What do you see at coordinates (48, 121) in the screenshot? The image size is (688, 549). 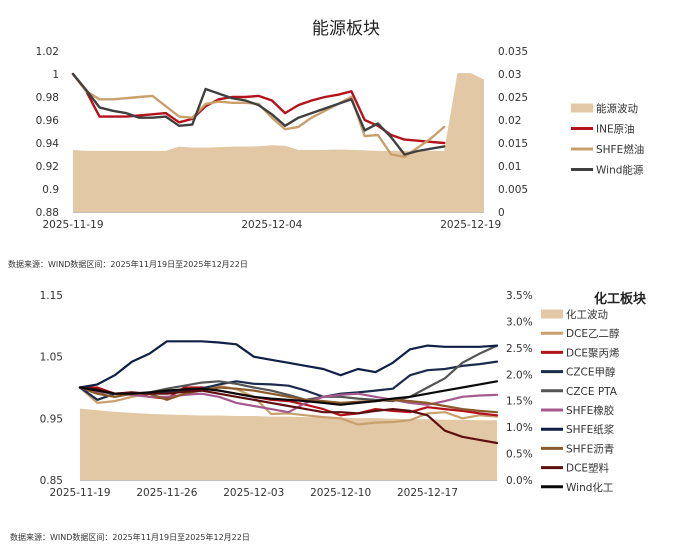 I see `energy-y-left-tick-label: 0.96` at bounding box center [48, 121].